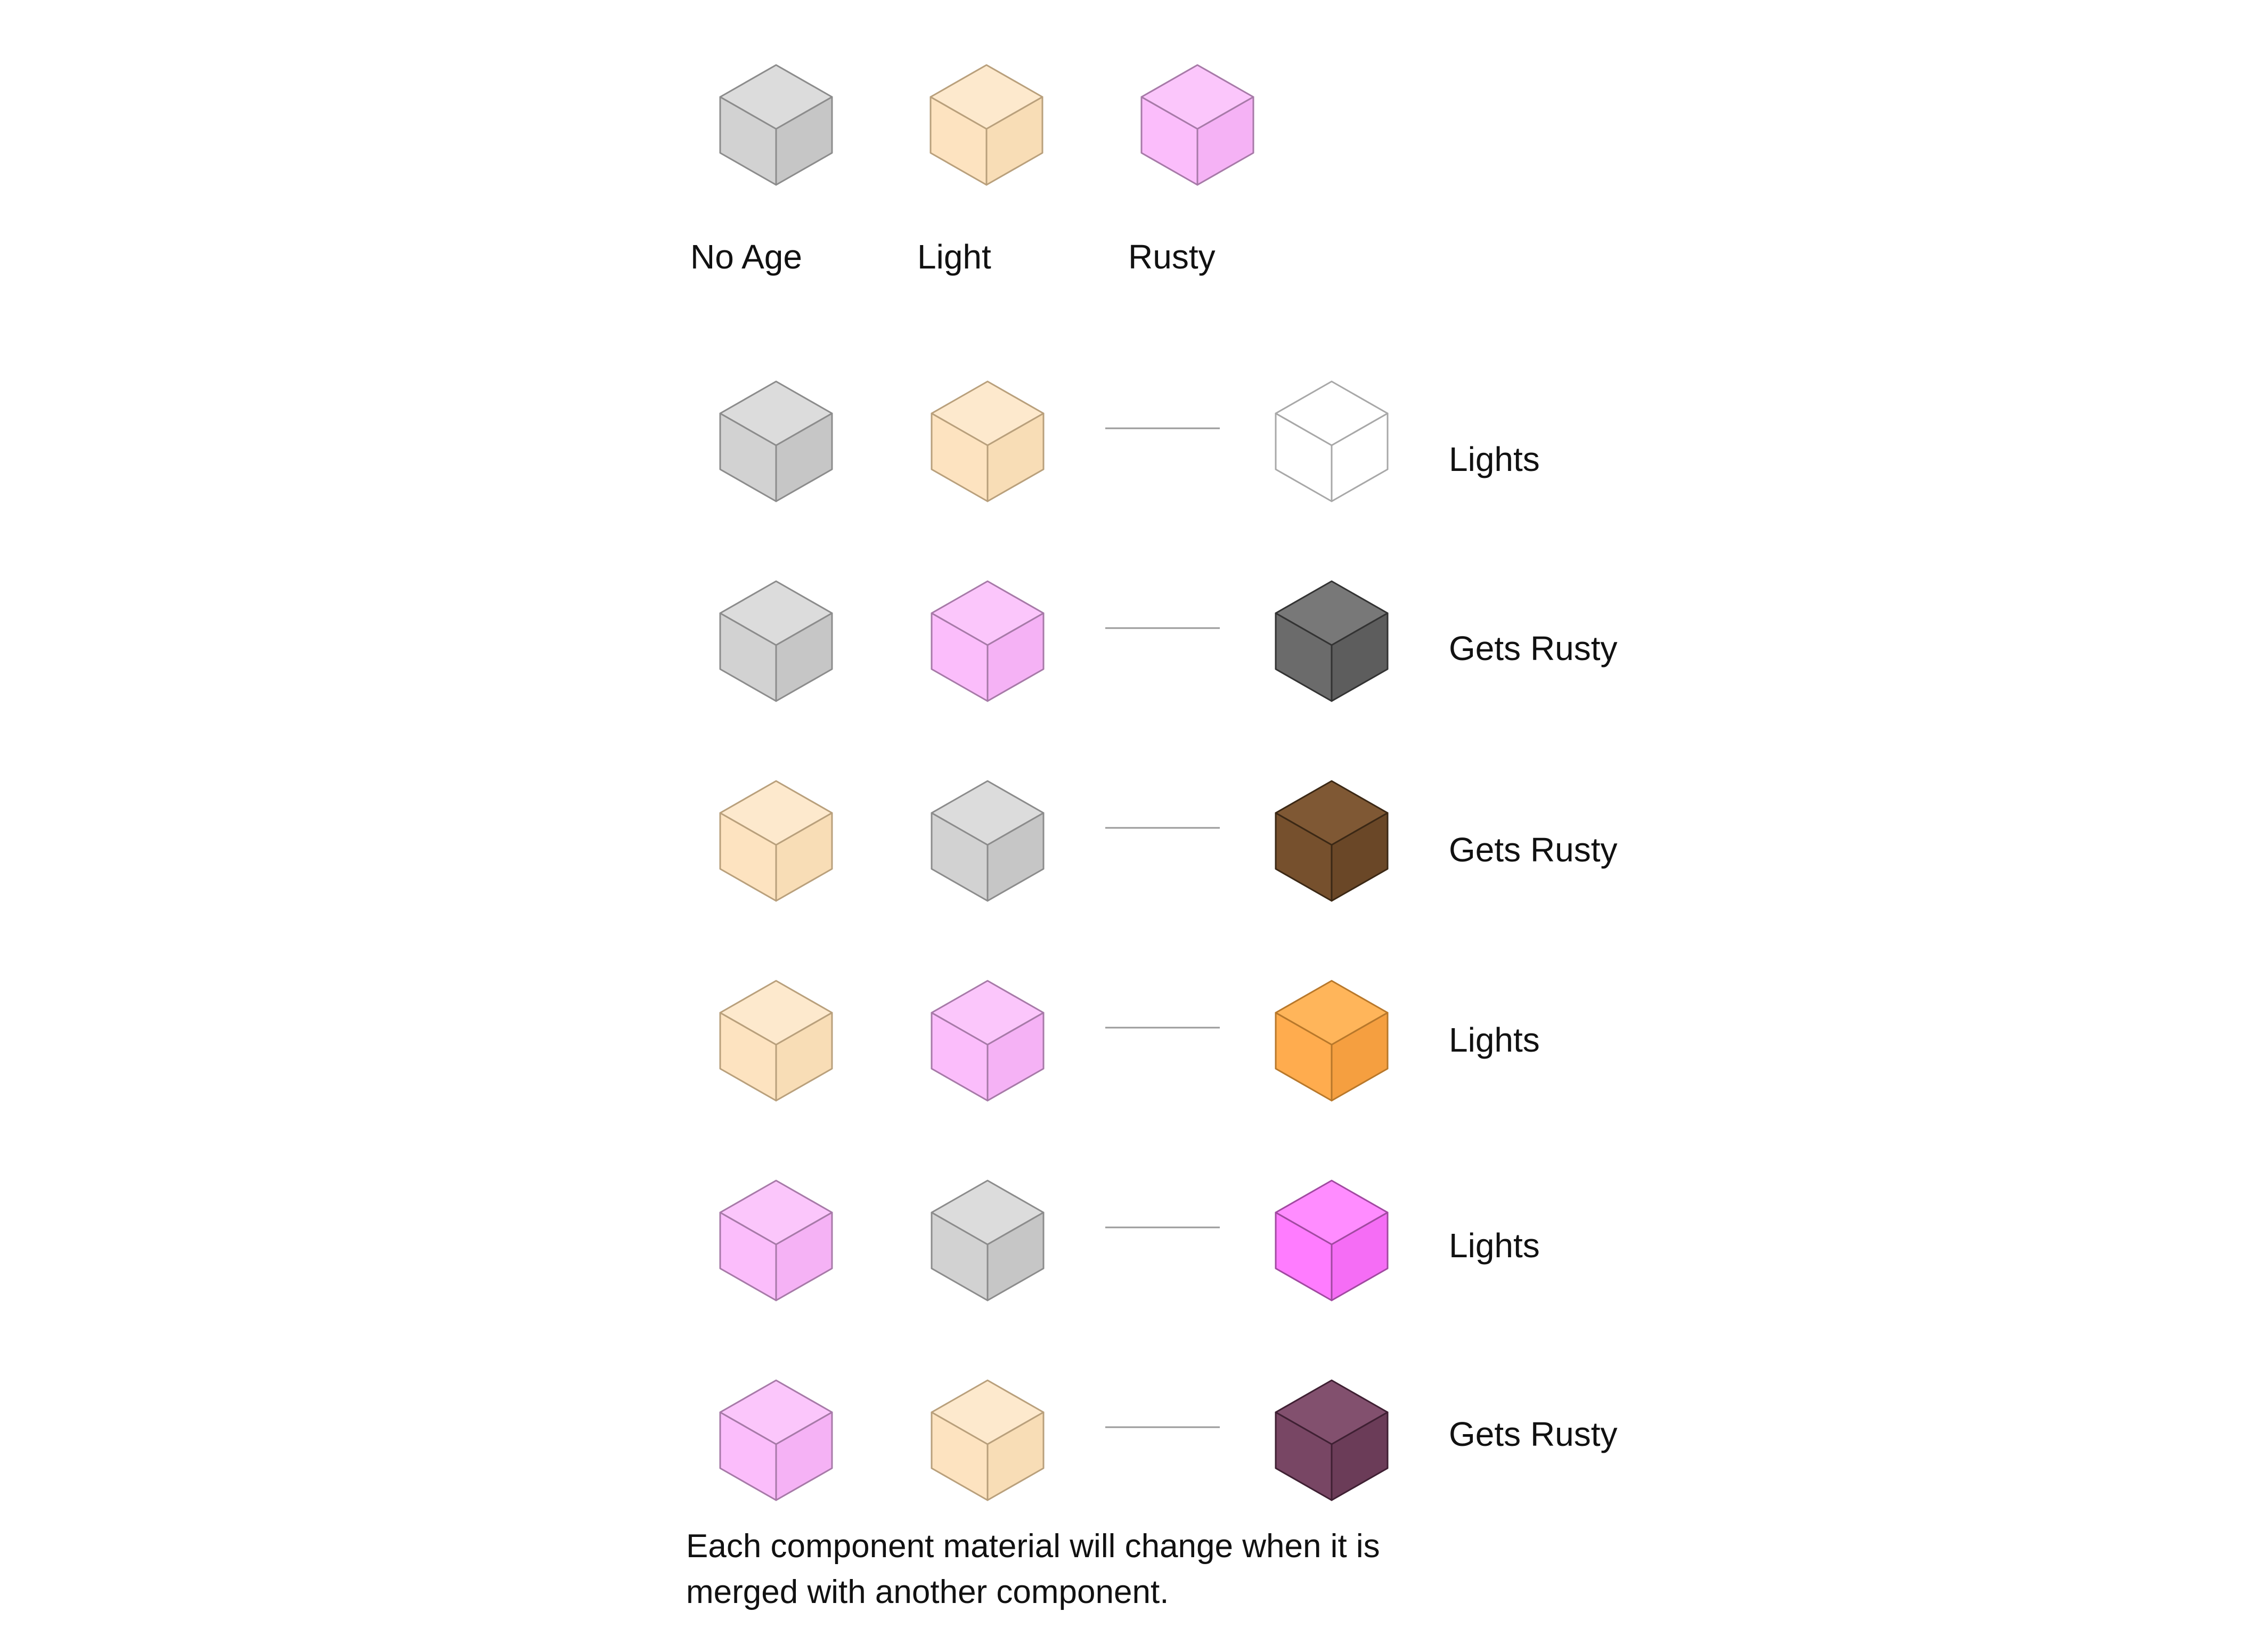 This screenshot has height=1652, width=2259. I want to click on result-label-row-6: Gets Rusty, so click(1533, 1434).